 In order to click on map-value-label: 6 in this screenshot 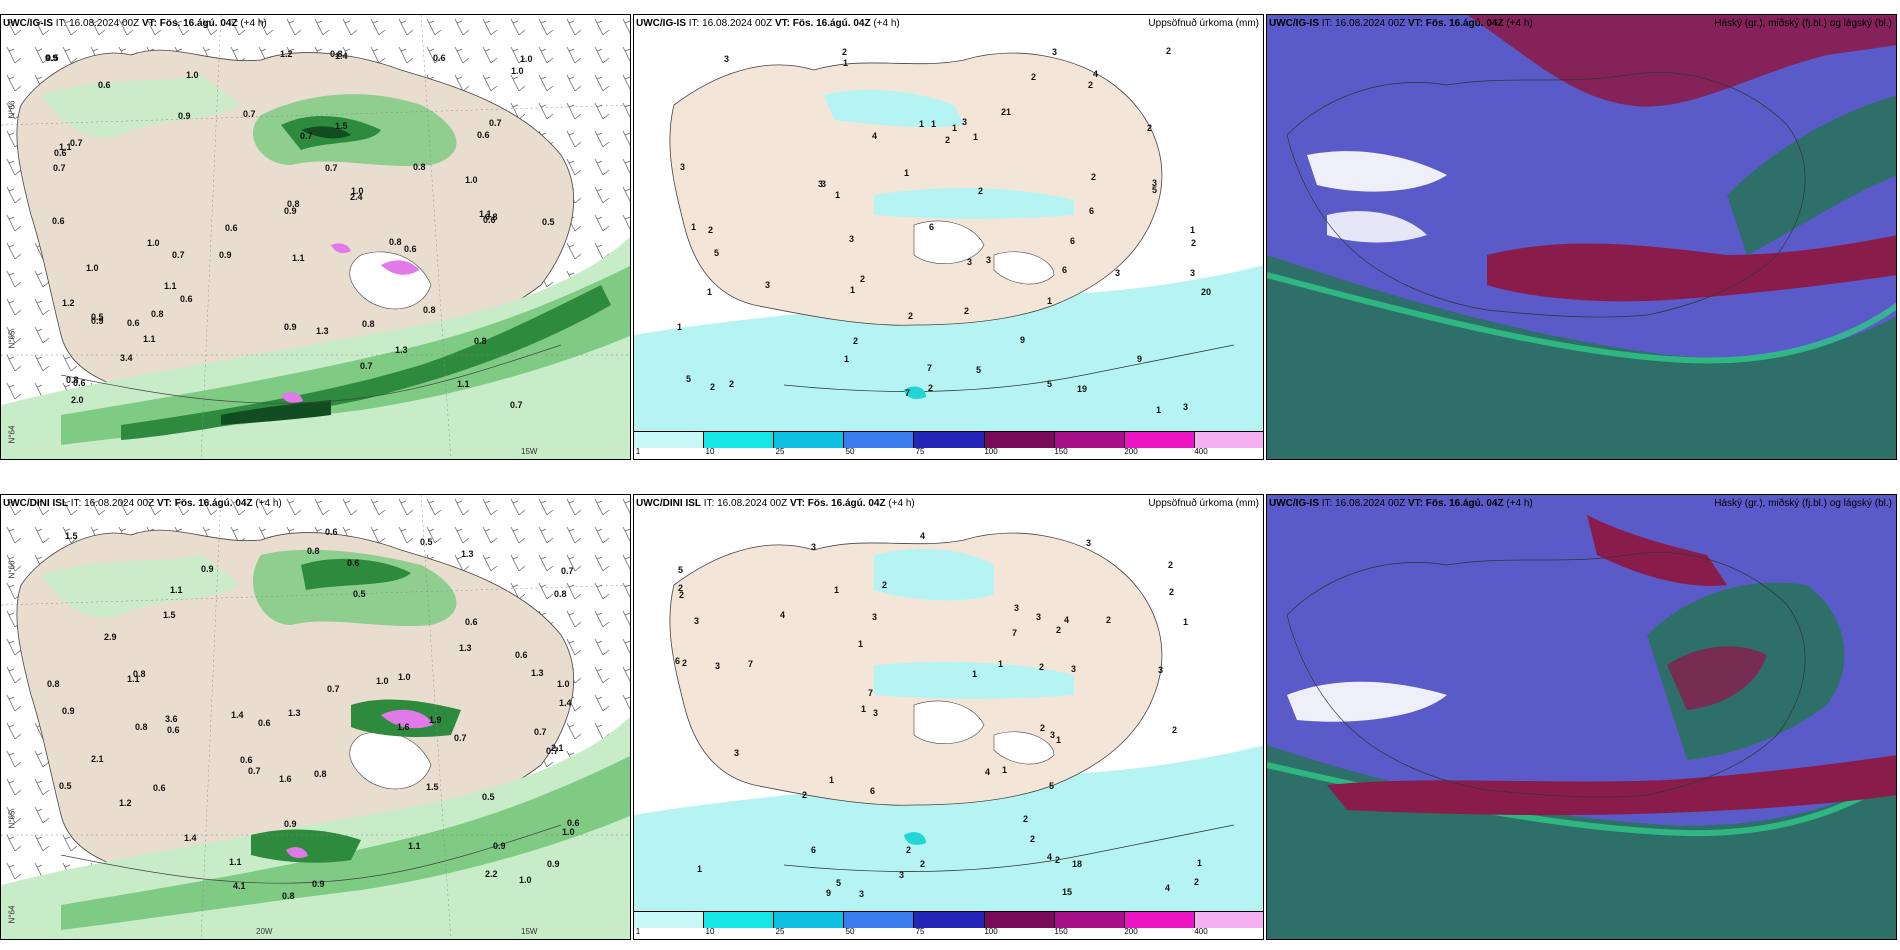, I will do `click(1065, 270)`.